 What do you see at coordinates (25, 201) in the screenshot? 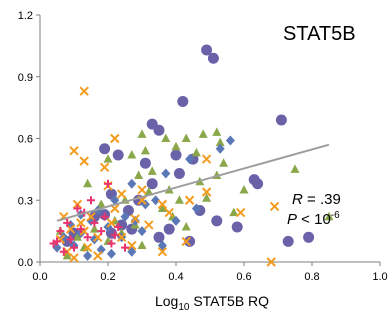
I see `y-tick-label: 0.3` at bounding box center [25, 201].